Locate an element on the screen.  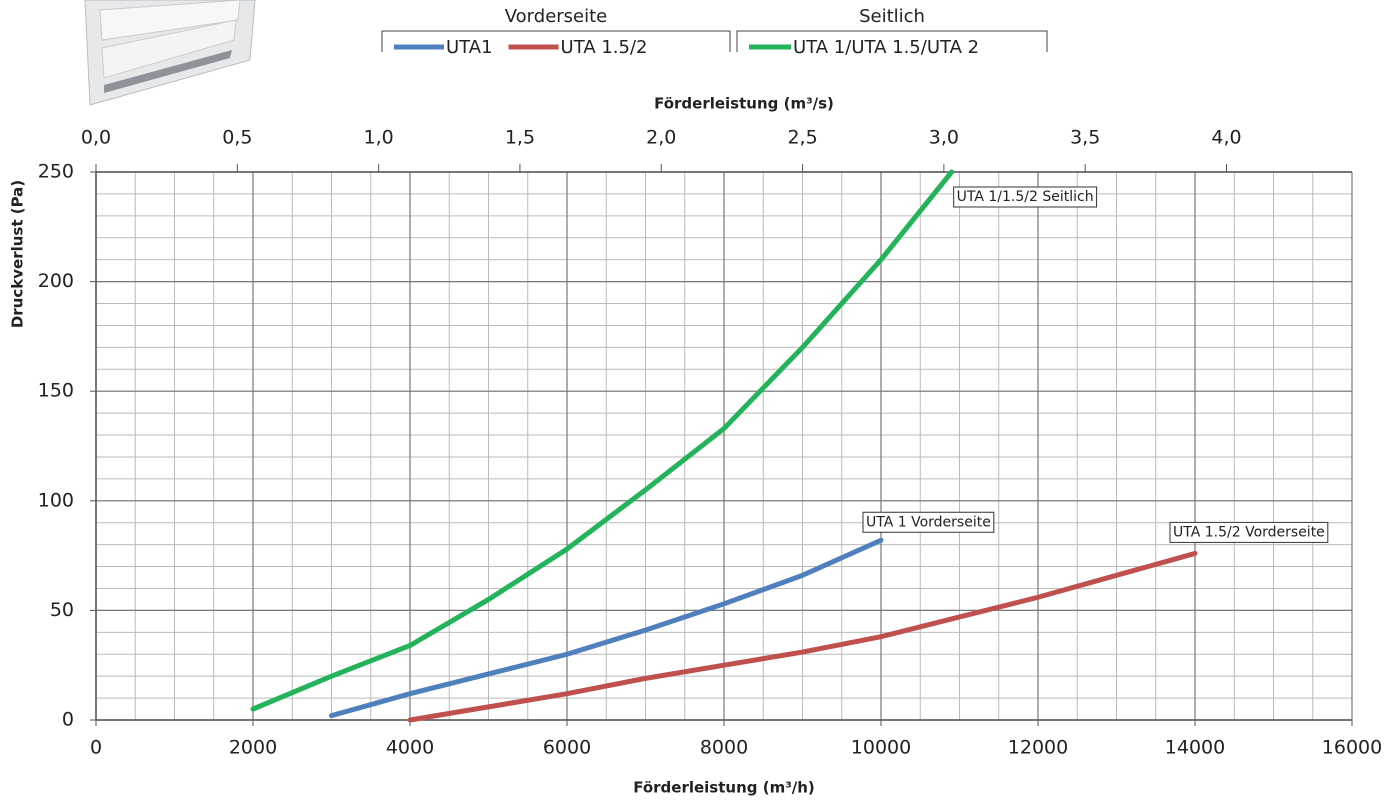
series-annotation: UTA 1 Vorderseite is located at coordinates (928, 522).